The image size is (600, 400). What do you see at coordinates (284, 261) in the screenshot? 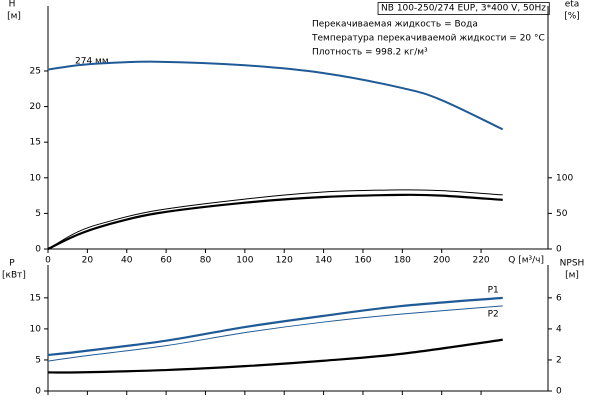
I see `x-tick-label: 120` at bounding box center [284, 261].